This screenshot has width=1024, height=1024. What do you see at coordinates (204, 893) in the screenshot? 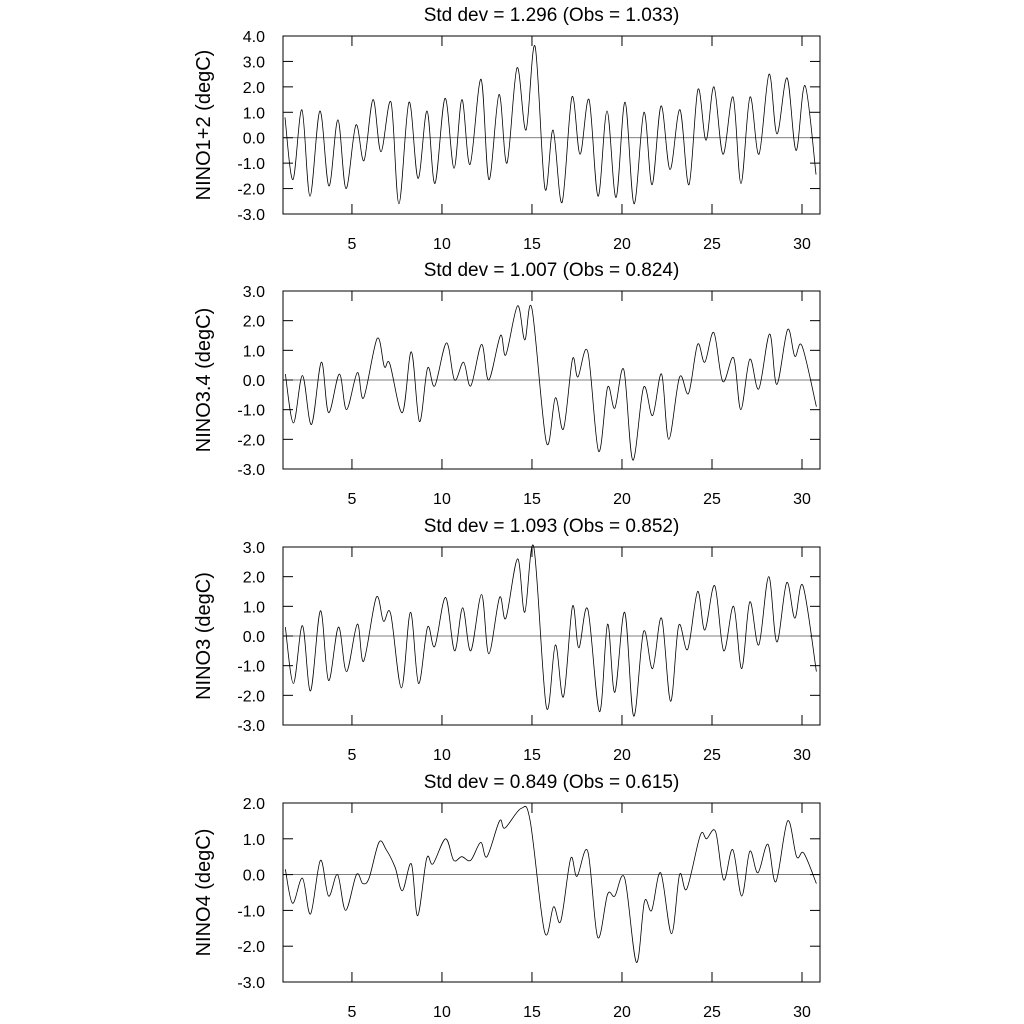
I see `y-axis-label: NINO4 (degC)` at bounding box center [204, 893].